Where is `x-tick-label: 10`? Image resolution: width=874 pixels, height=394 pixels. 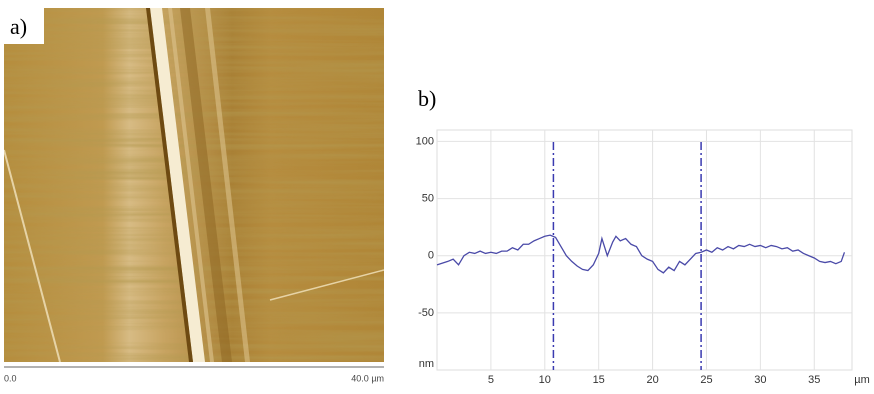 x-tick-label: 10 is located at coordinates (545, 380).